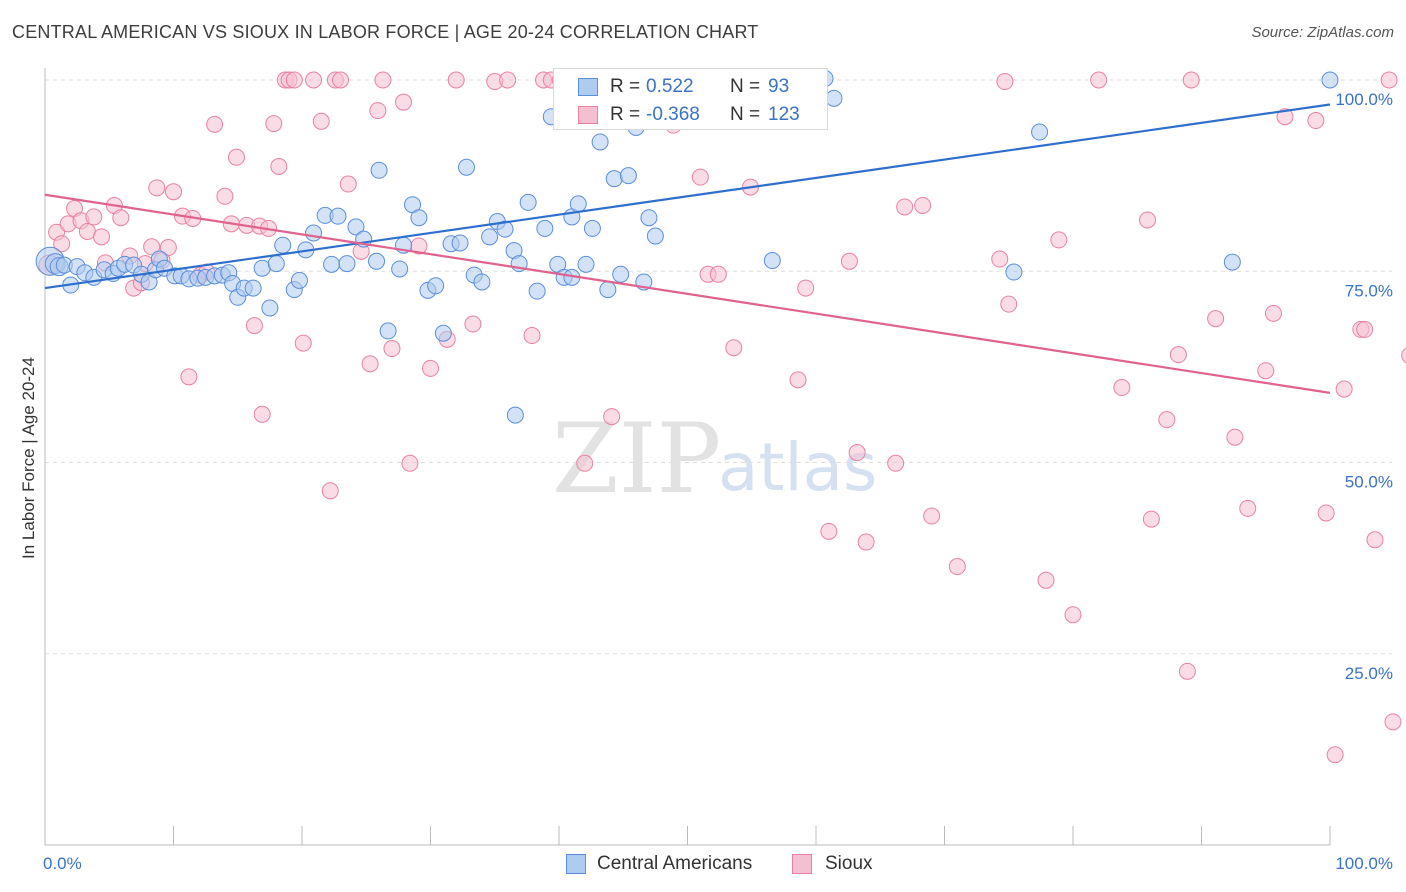  I want to click on x-tick-label-max: 100.0%, so click(1364, 863).